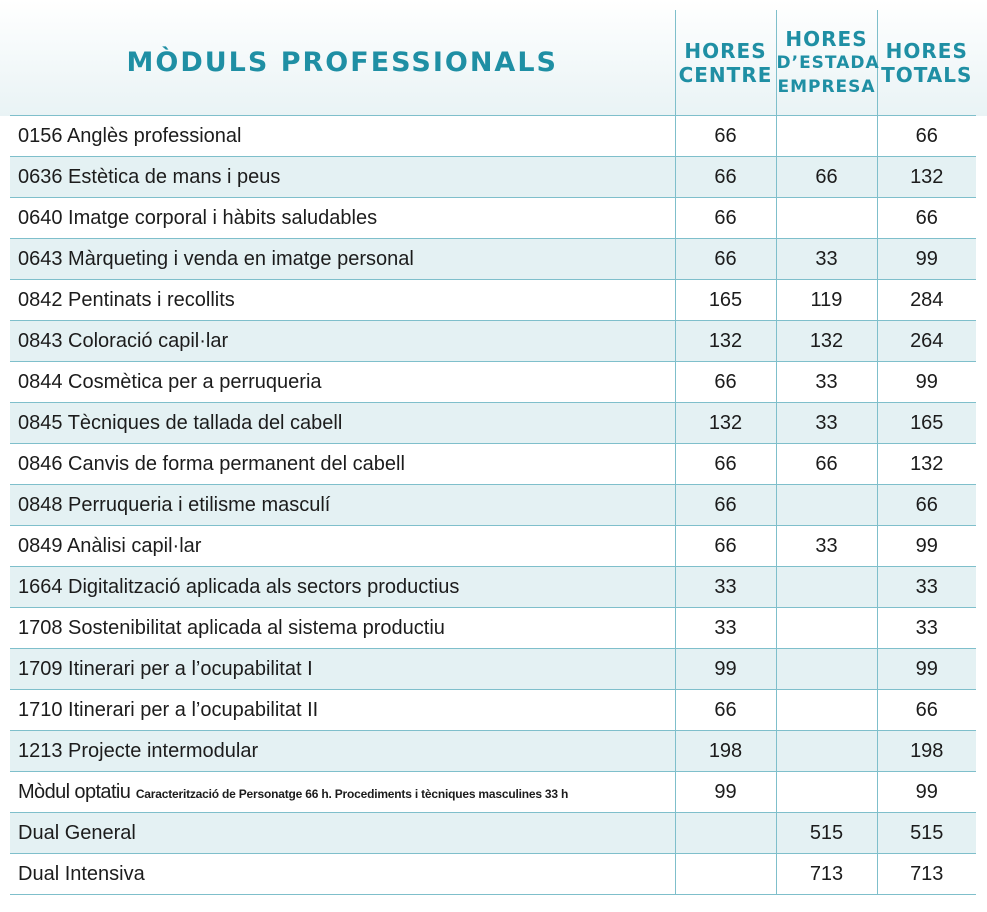  I want to click on hours-totals-cell: 264, so click(926, 341).